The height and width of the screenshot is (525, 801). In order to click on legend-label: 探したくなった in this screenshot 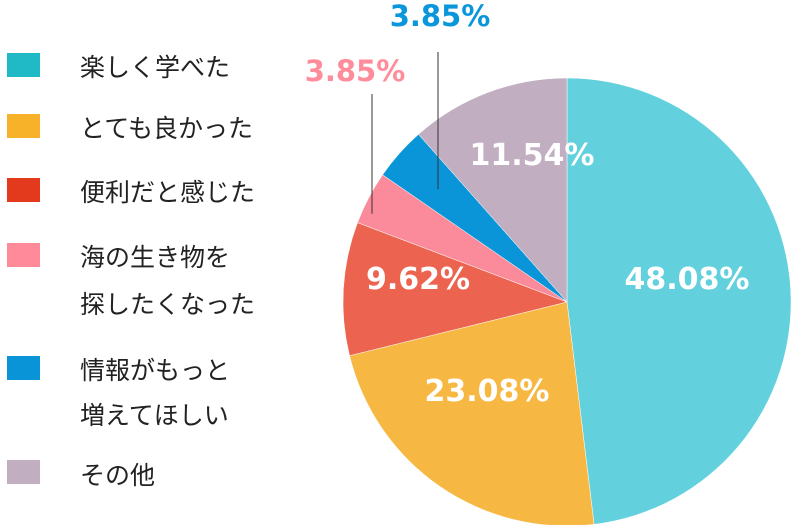, I will do `click(167, 304)`.